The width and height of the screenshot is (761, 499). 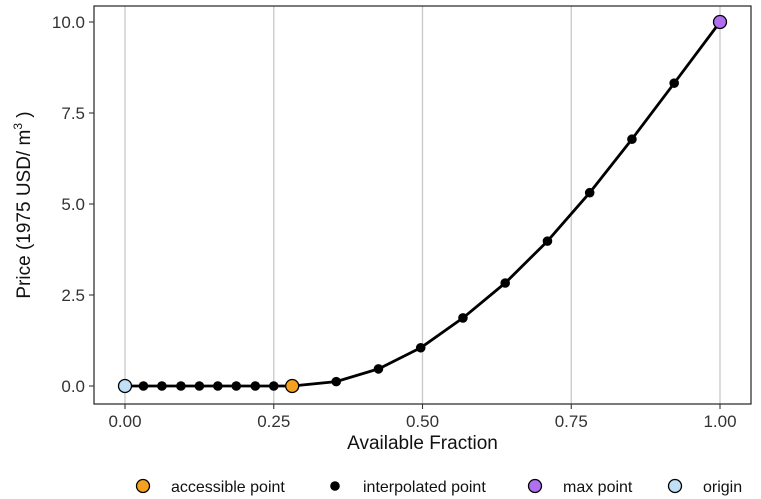 I want to click on legend-item-interpolated-point: interpolated point, so click(x=408, y=487).